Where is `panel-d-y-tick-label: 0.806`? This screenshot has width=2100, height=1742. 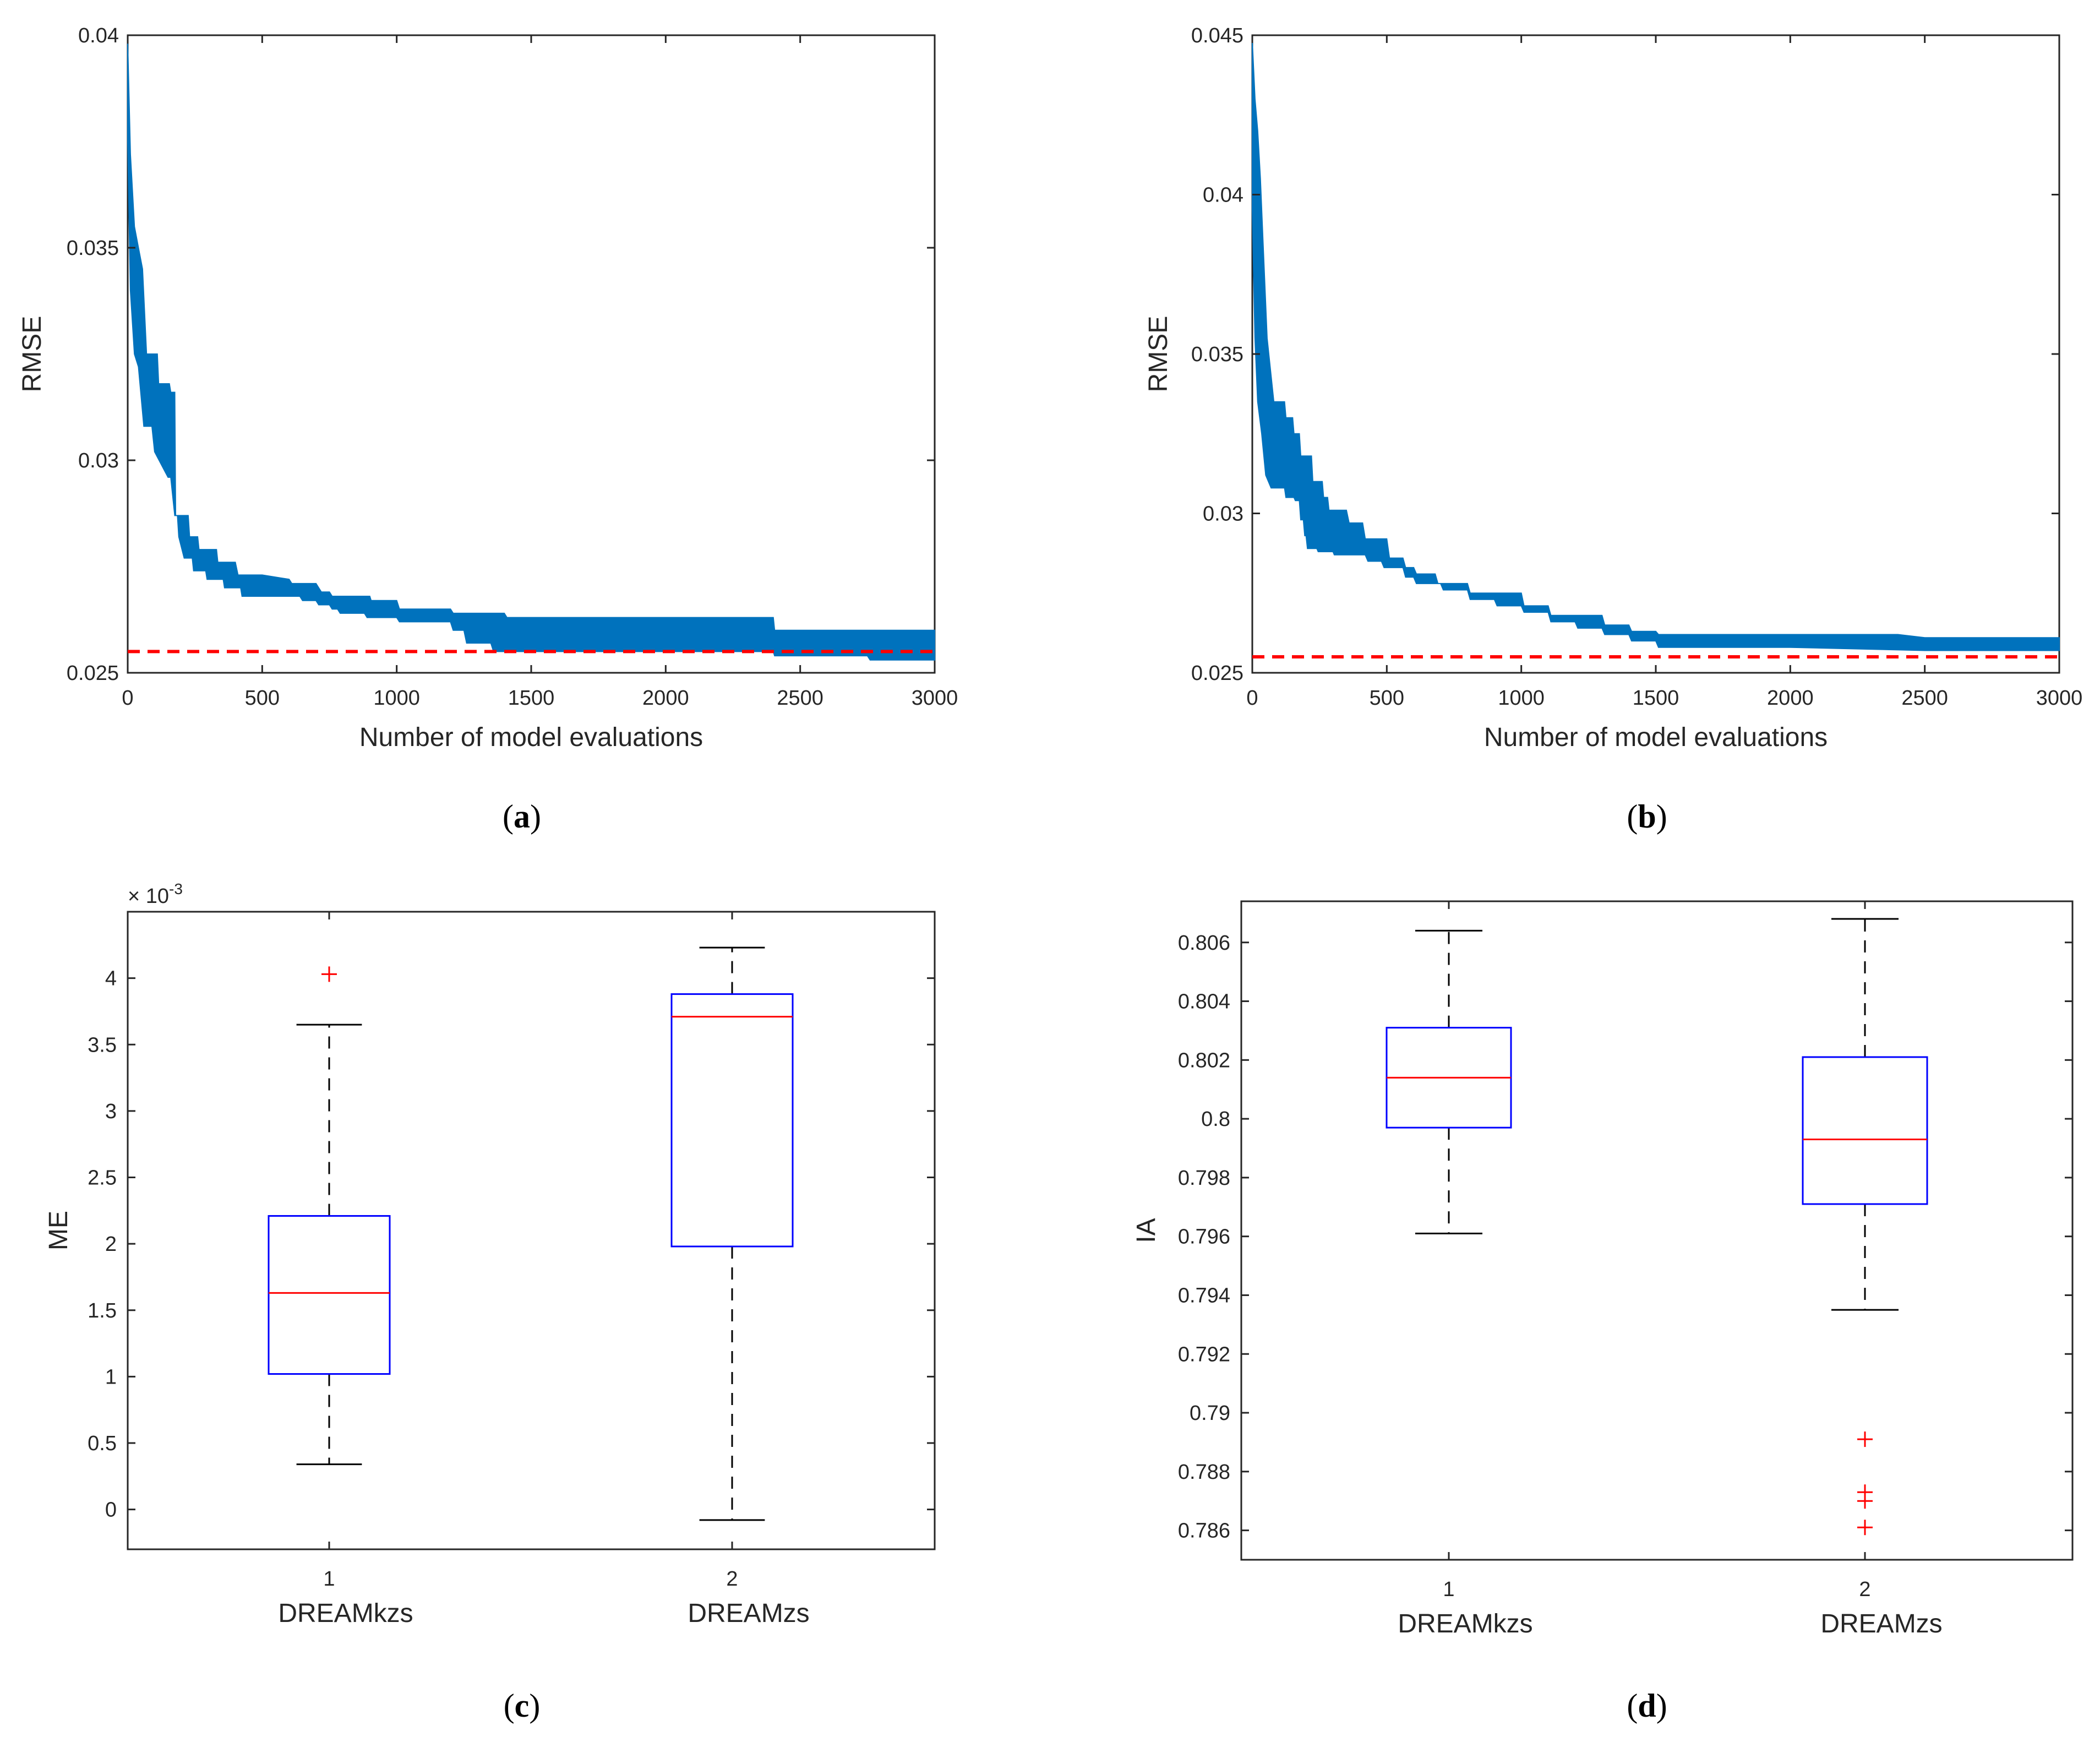
panel-d-y-tick-label: 0.806 is located at coordinates (1204, 943).